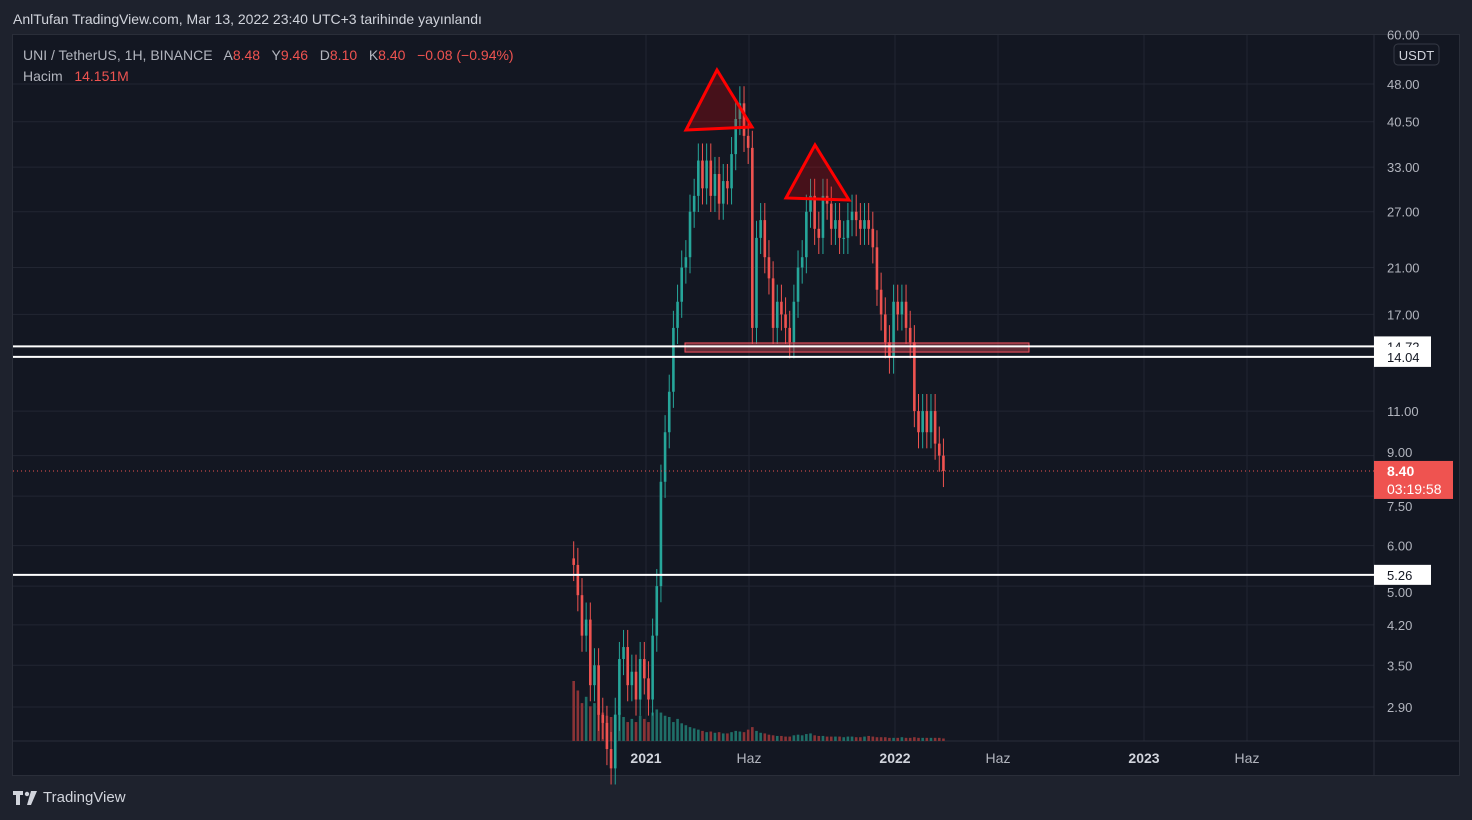 This screenshot has width=1472, height=820. What do you see at coordinates (719, 99) in the screenshot?
I see `top-triangle-drawing` at bounding box center [719, 99].